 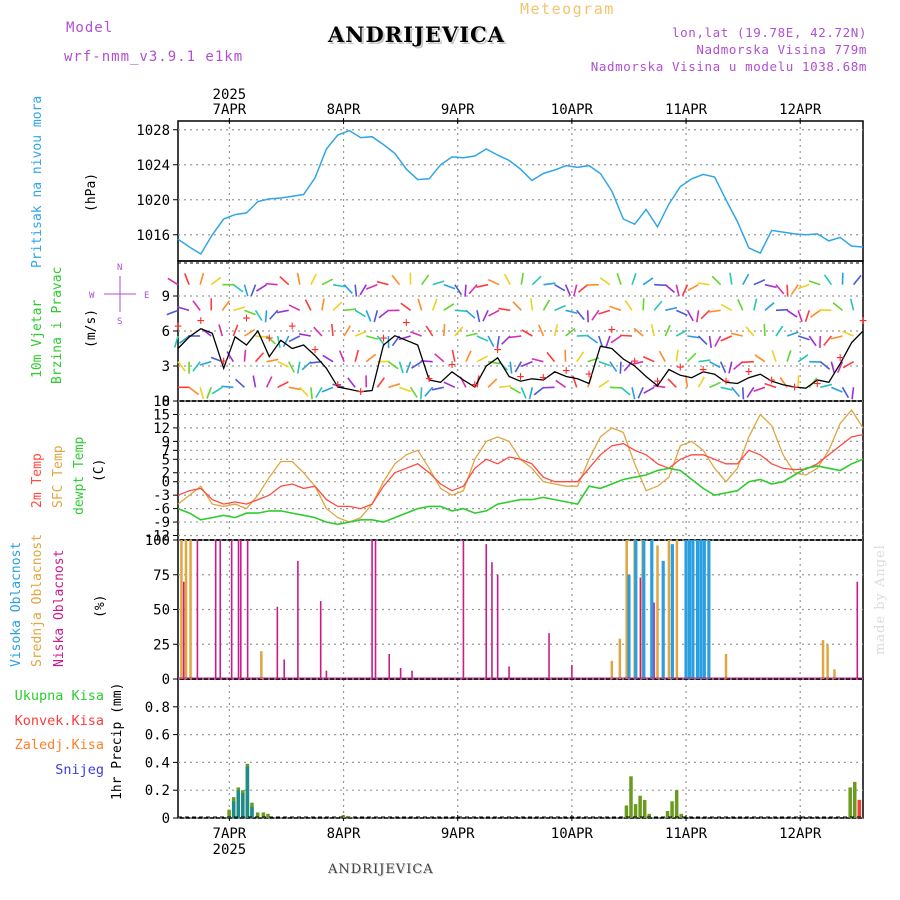 What do you see at coordinates (153, 201) in the screenshot?
I see `y-tick-label: 1020` at bounding box center [153, 201].